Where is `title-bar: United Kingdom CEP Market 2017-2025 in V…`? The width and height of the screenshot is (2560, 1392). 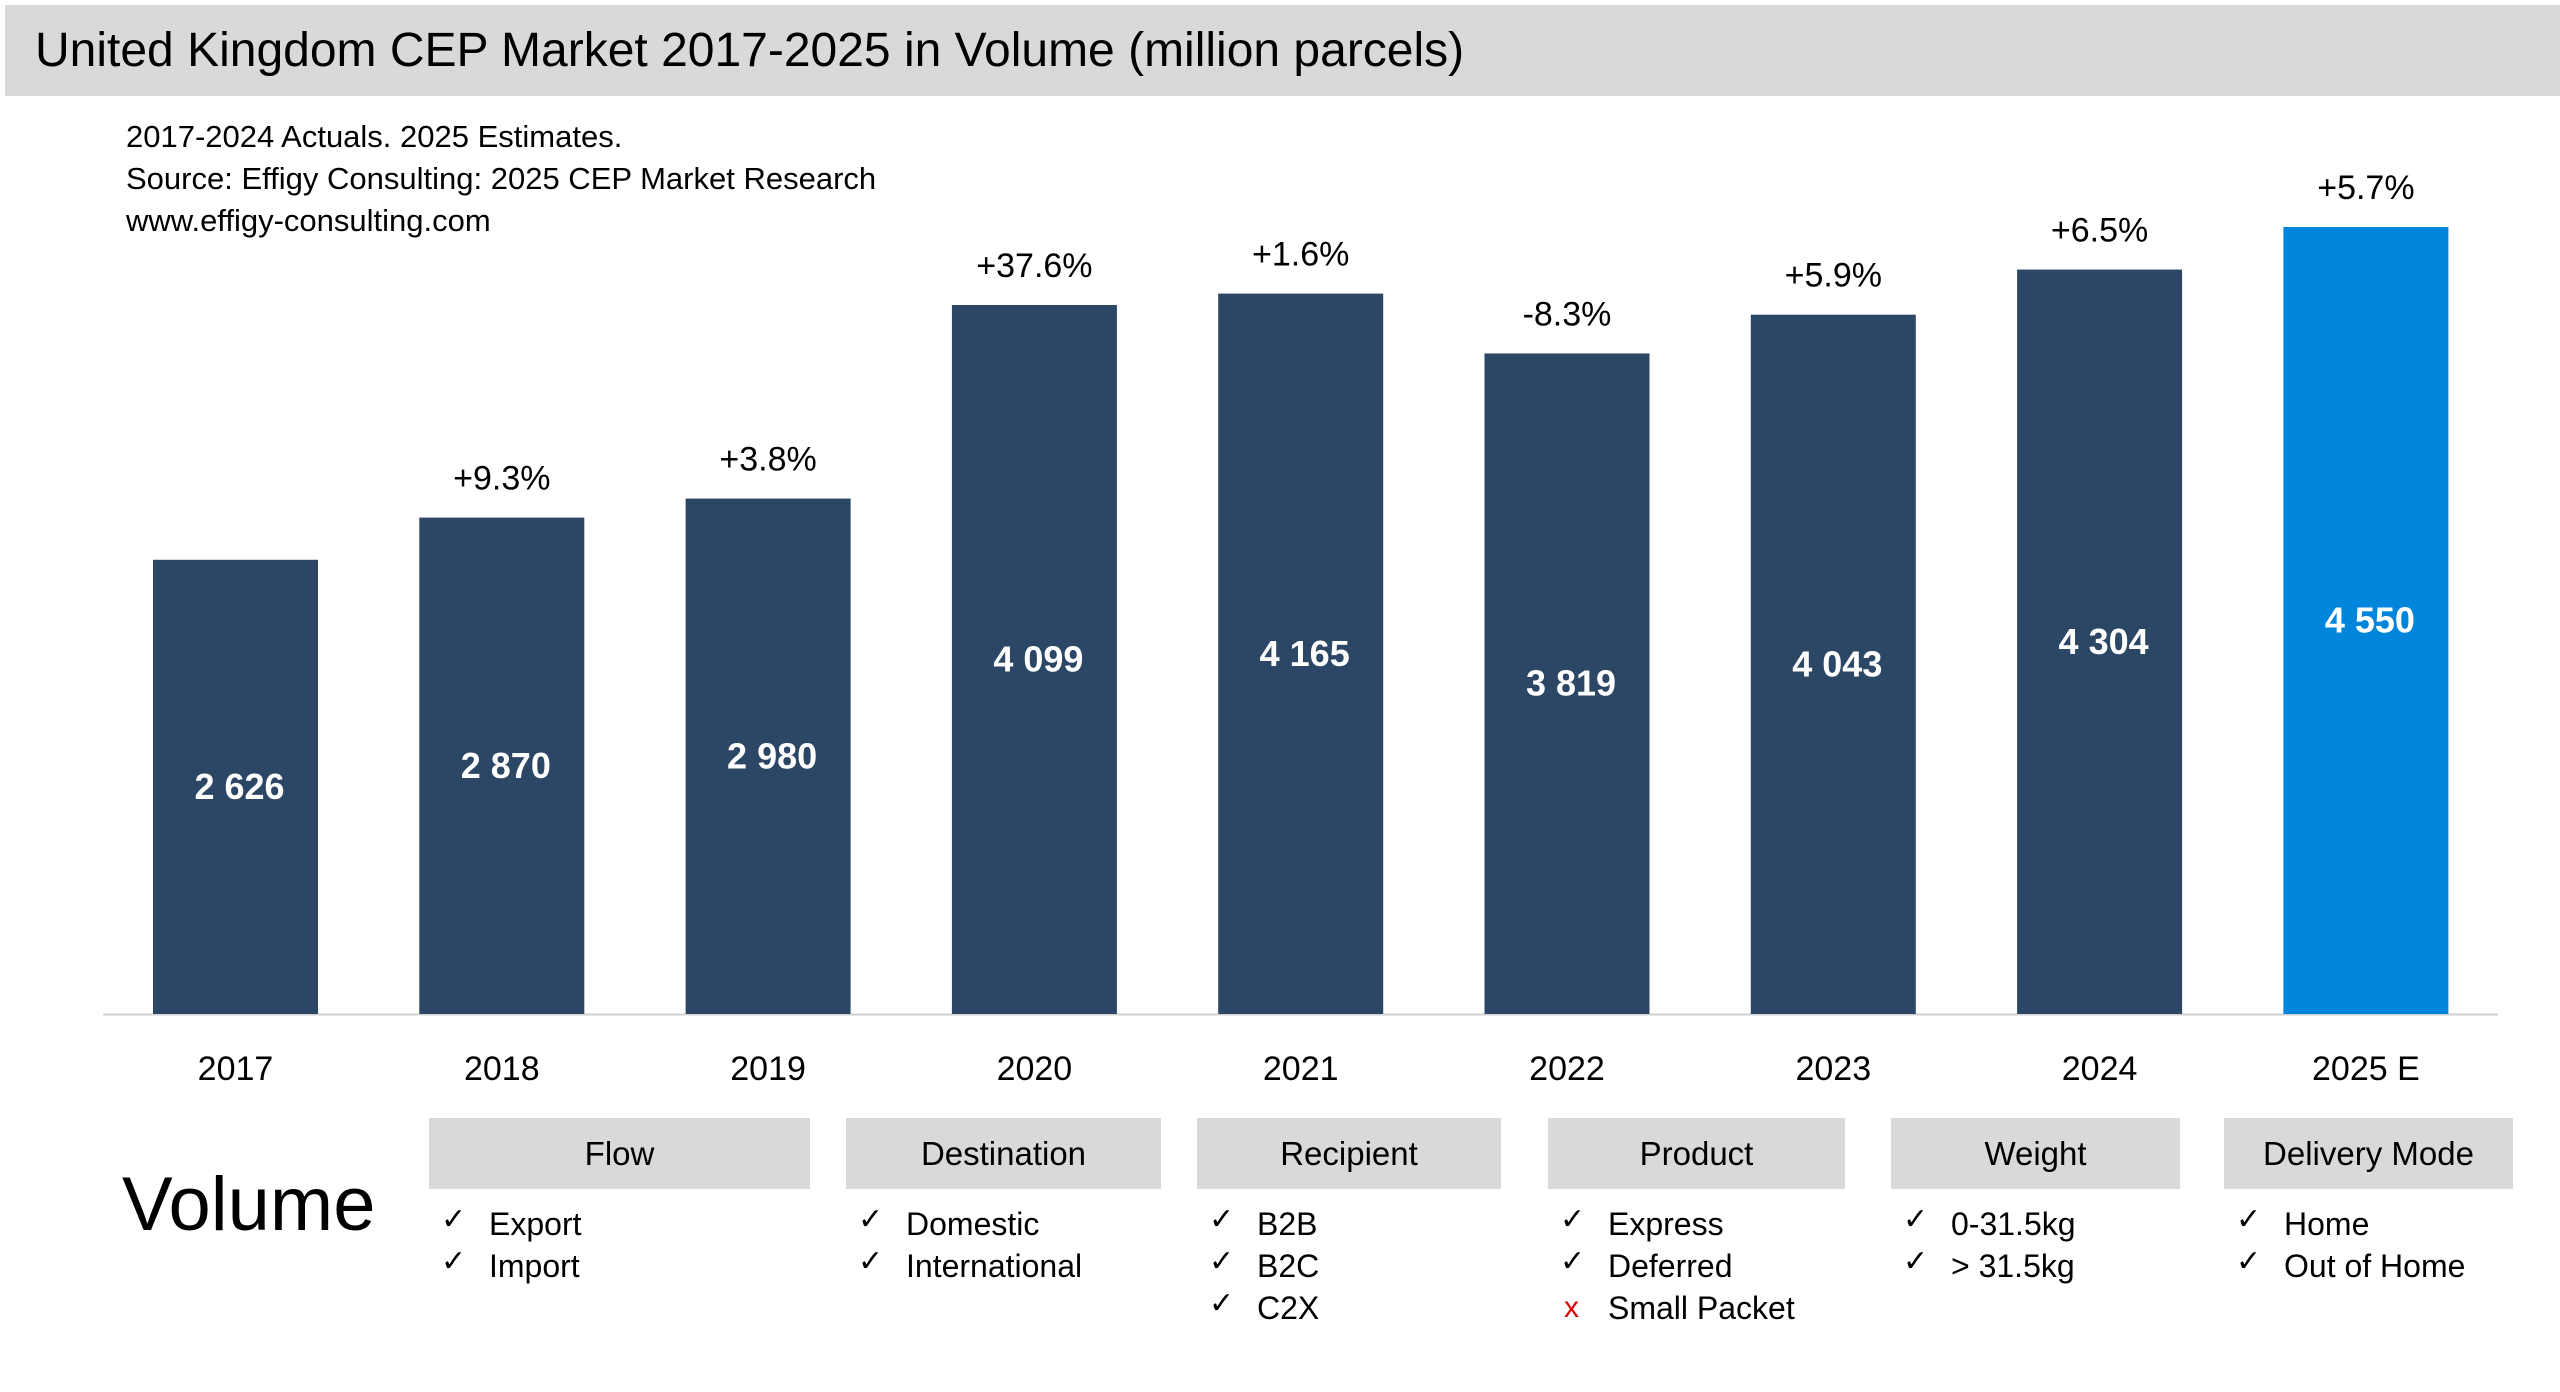
title-bar: United Kingdom CEP Market 2017-2025 in V… is located at coordinates (1282, 50).